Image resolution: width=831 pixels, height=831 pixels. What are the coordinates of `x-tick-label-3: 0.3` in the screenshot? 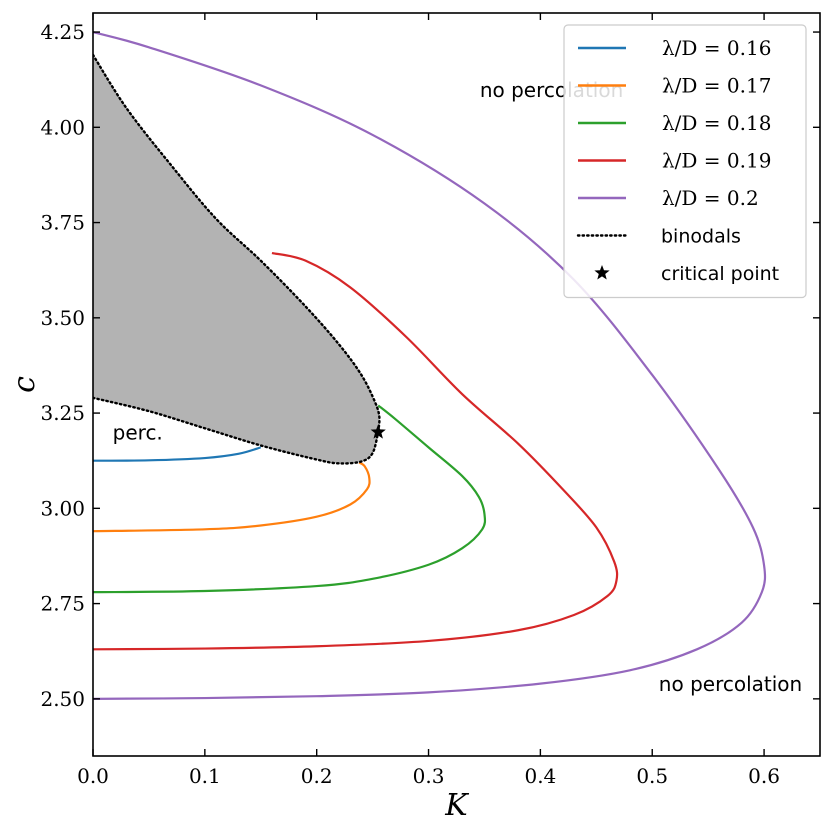 It's located at (429, 776).